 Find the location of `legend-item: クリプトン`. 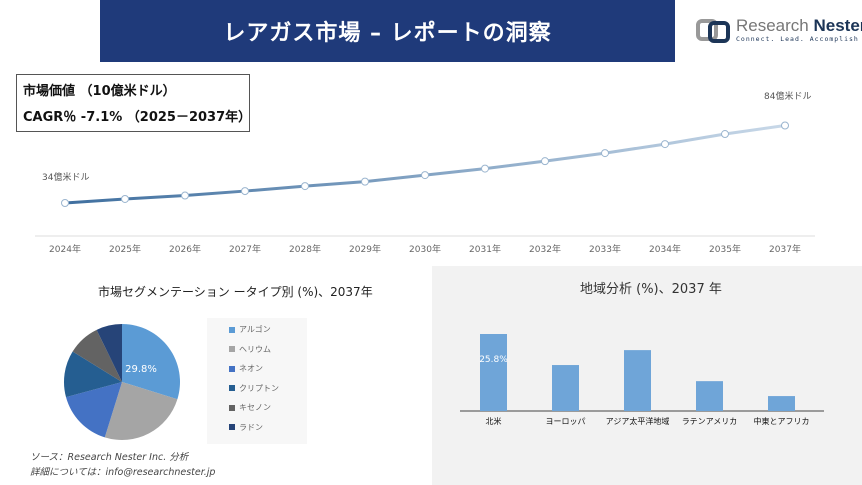

legend-item: クリプトン is located at coordinates (254, 388).